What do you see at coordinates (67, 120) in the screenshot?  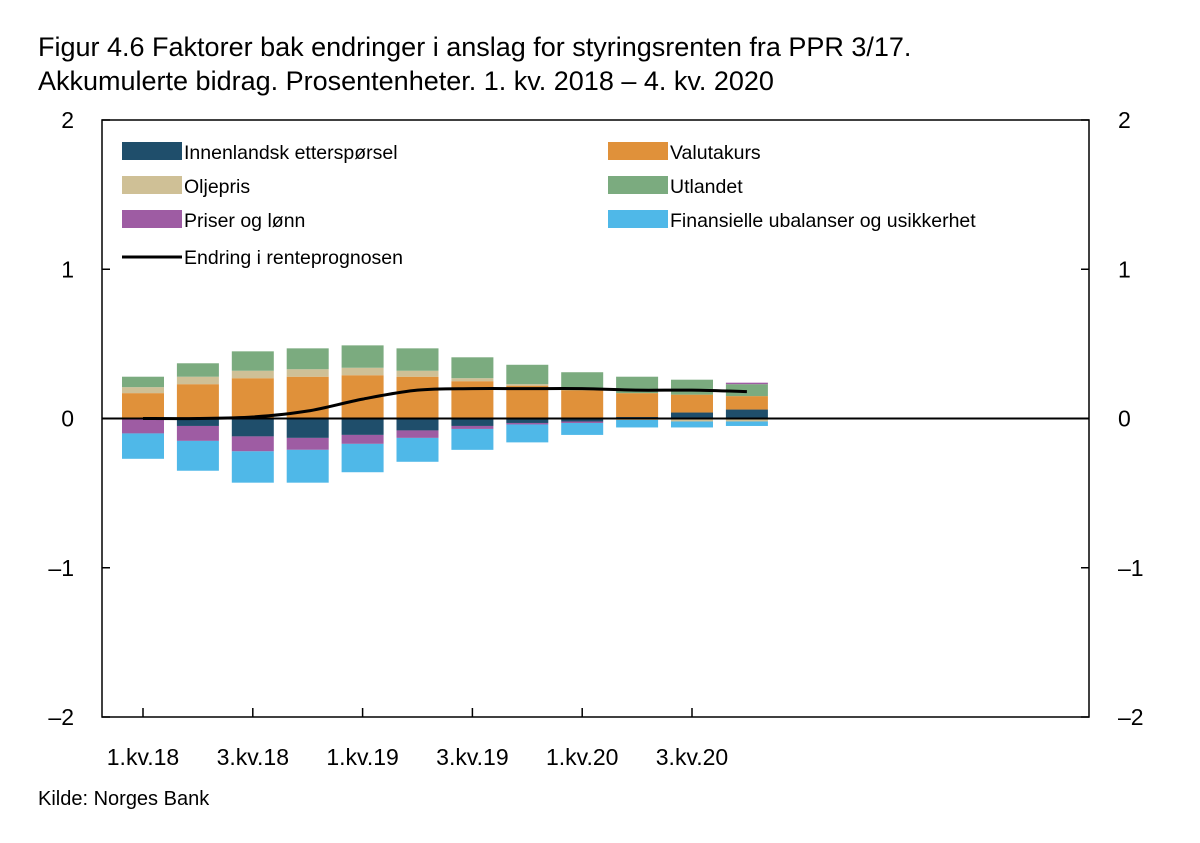 I see `y-tick-label-left-4: 2` at bounding box center [67, 120].